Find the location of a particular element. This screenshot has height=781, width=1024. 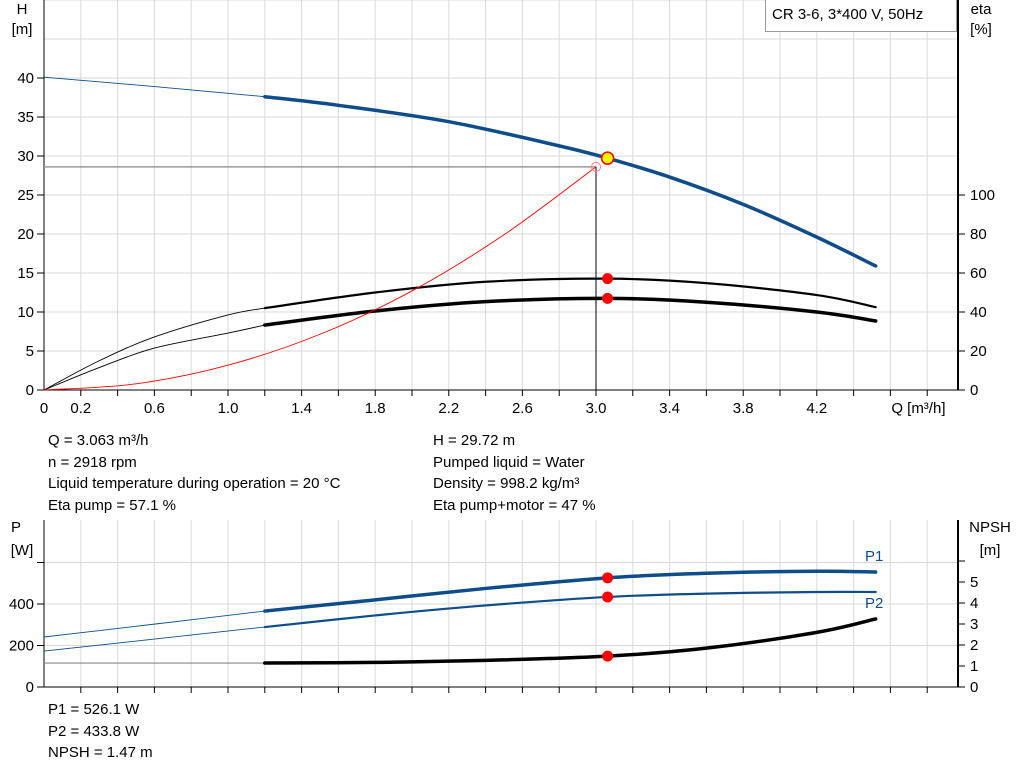

x-tick-label: 3.8 is located at coordinates (743, 408).